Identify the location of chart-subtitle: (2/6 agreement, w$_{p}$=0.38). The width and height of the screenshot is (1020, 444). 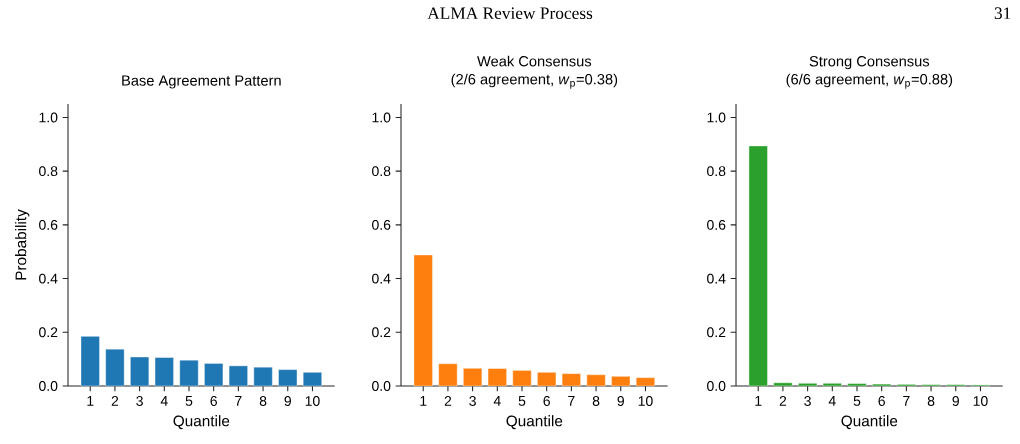
(534, 81).